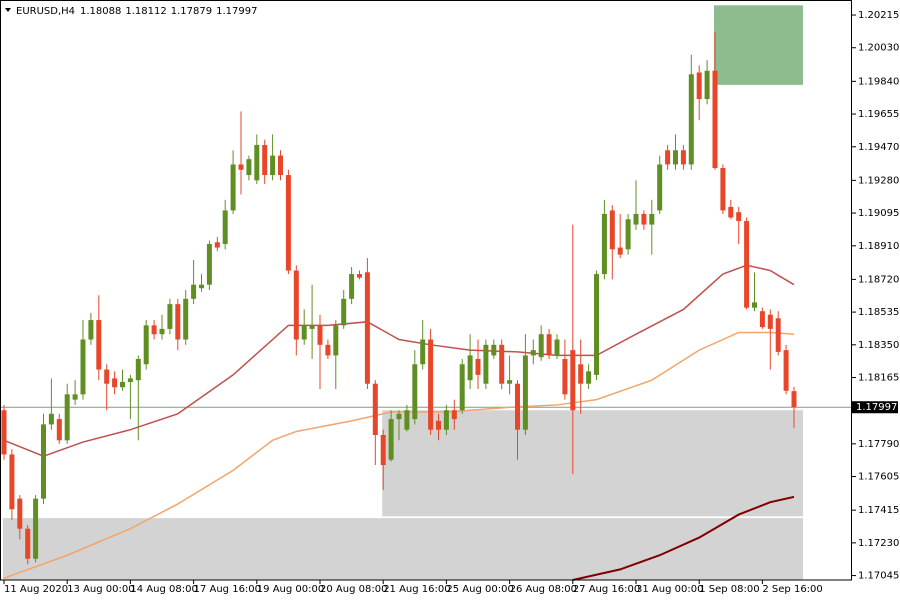  Describe the element at coordinates (36, 589) in the screenshot. I see `x-tick-label: 11 Aug 2020` at that location.